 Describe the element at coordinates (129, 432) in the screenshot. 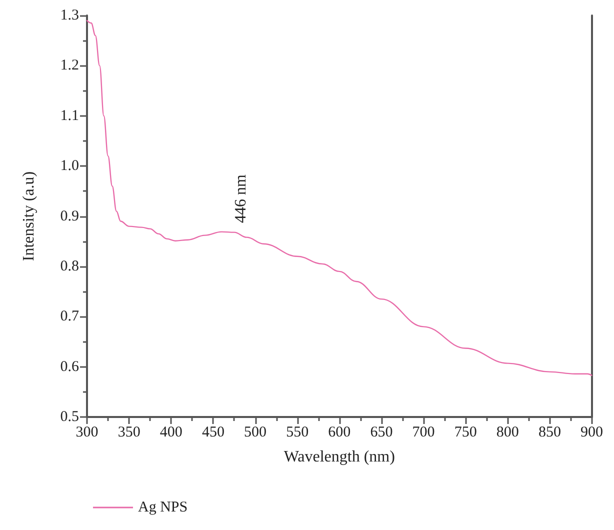

I see `x-tick-label: 350` at that location.